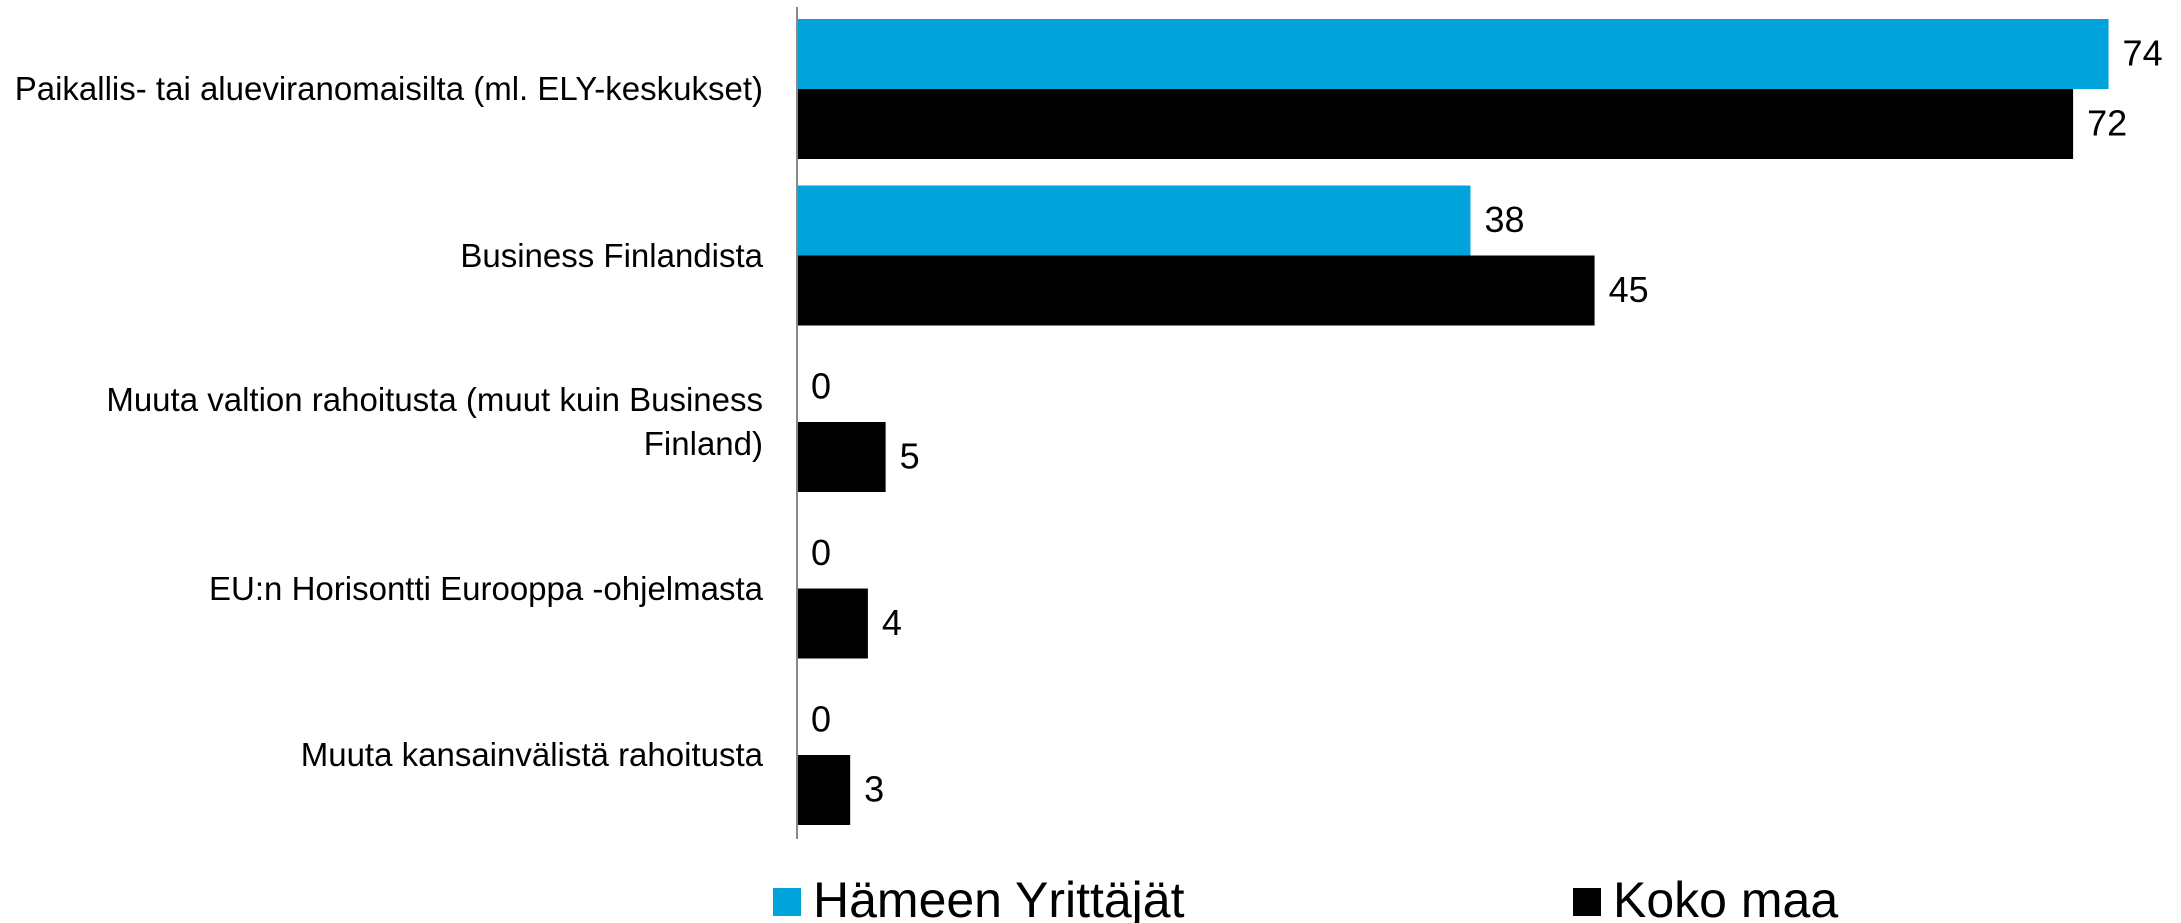  Describe the element at coordinates (486, 588) in the screenshot. I see `category-label: EU:n Horisontti Eurooppa -ohjelmasta` at that location.